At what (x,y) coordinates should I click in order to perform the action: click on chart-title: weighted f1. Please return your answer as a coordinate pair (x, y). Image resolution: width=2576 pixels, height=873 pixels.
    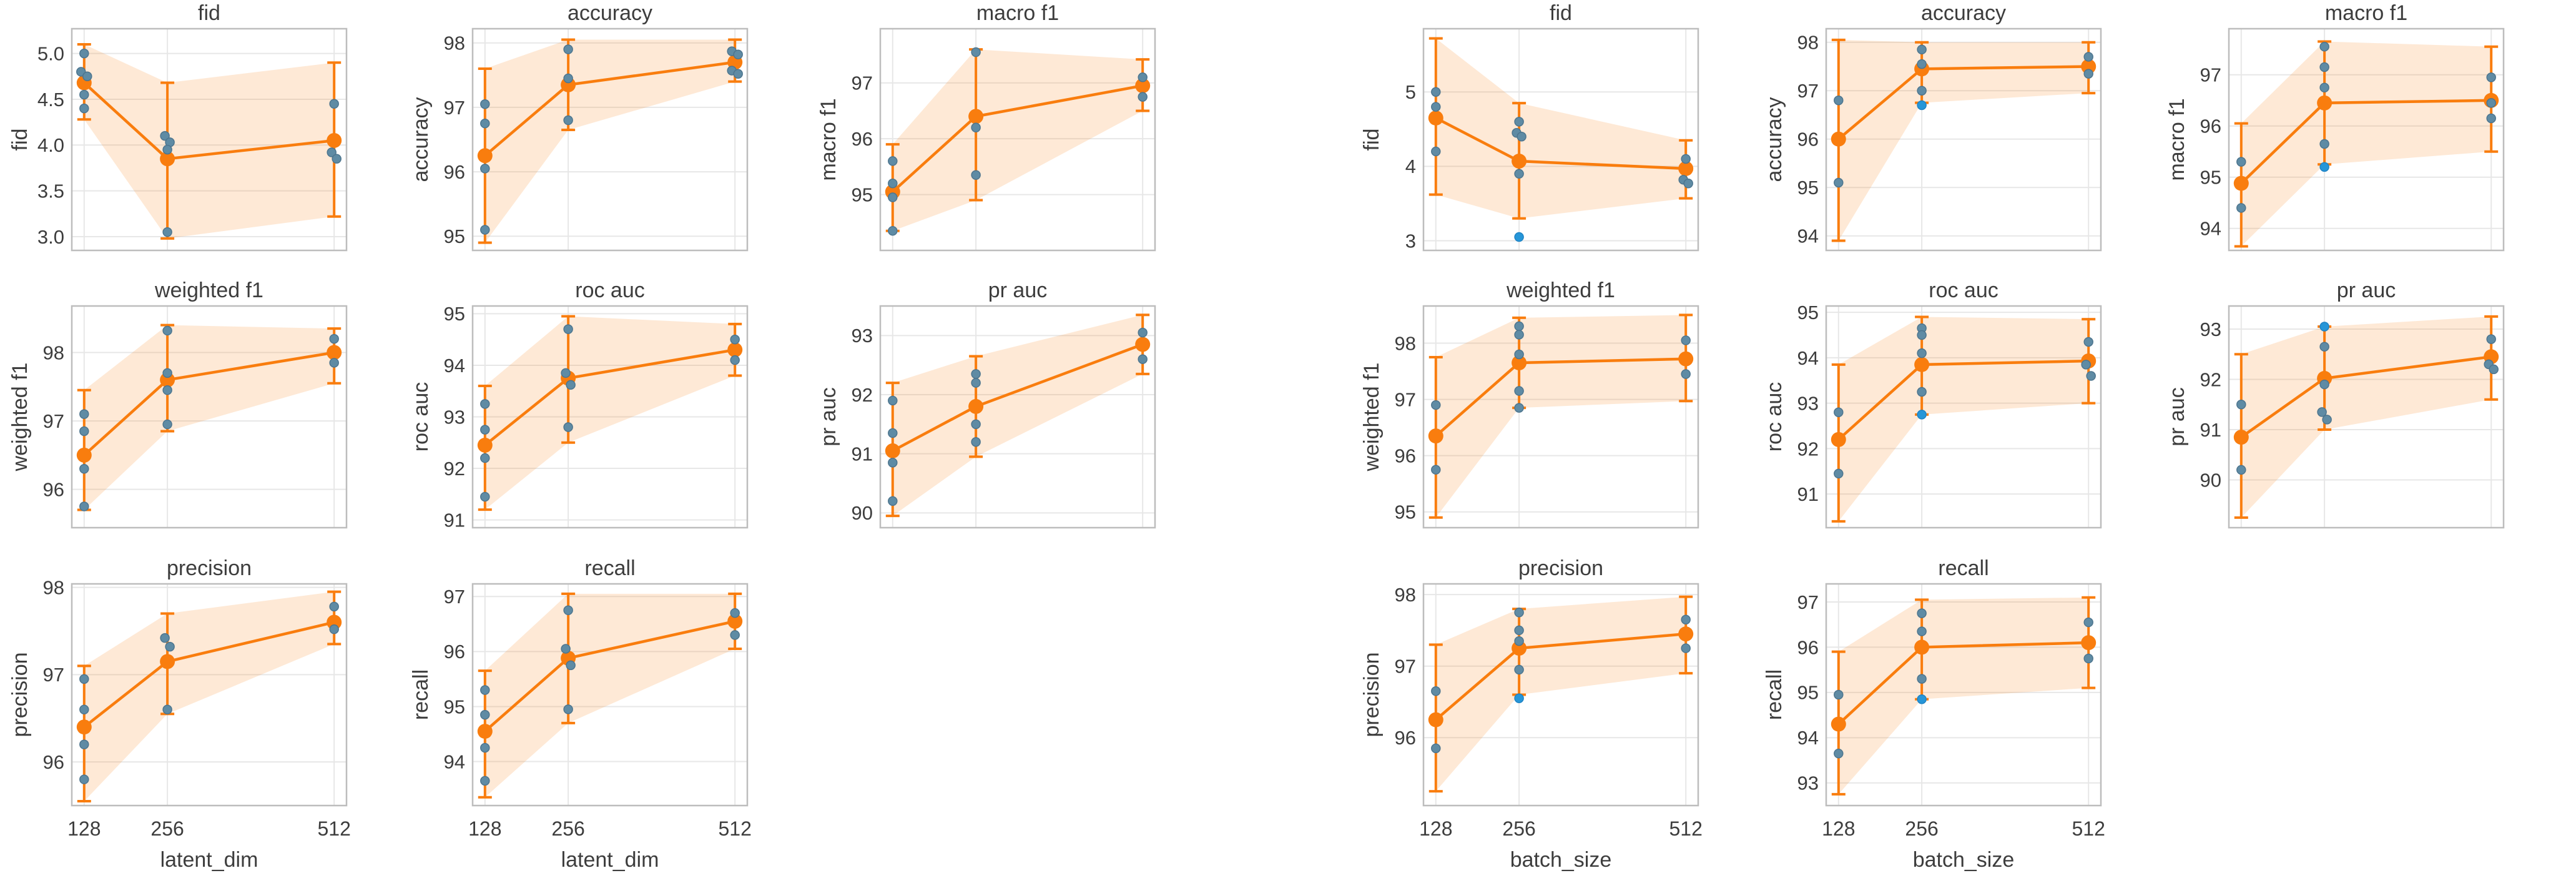
    Looking at the image, I should click on (208, 291).